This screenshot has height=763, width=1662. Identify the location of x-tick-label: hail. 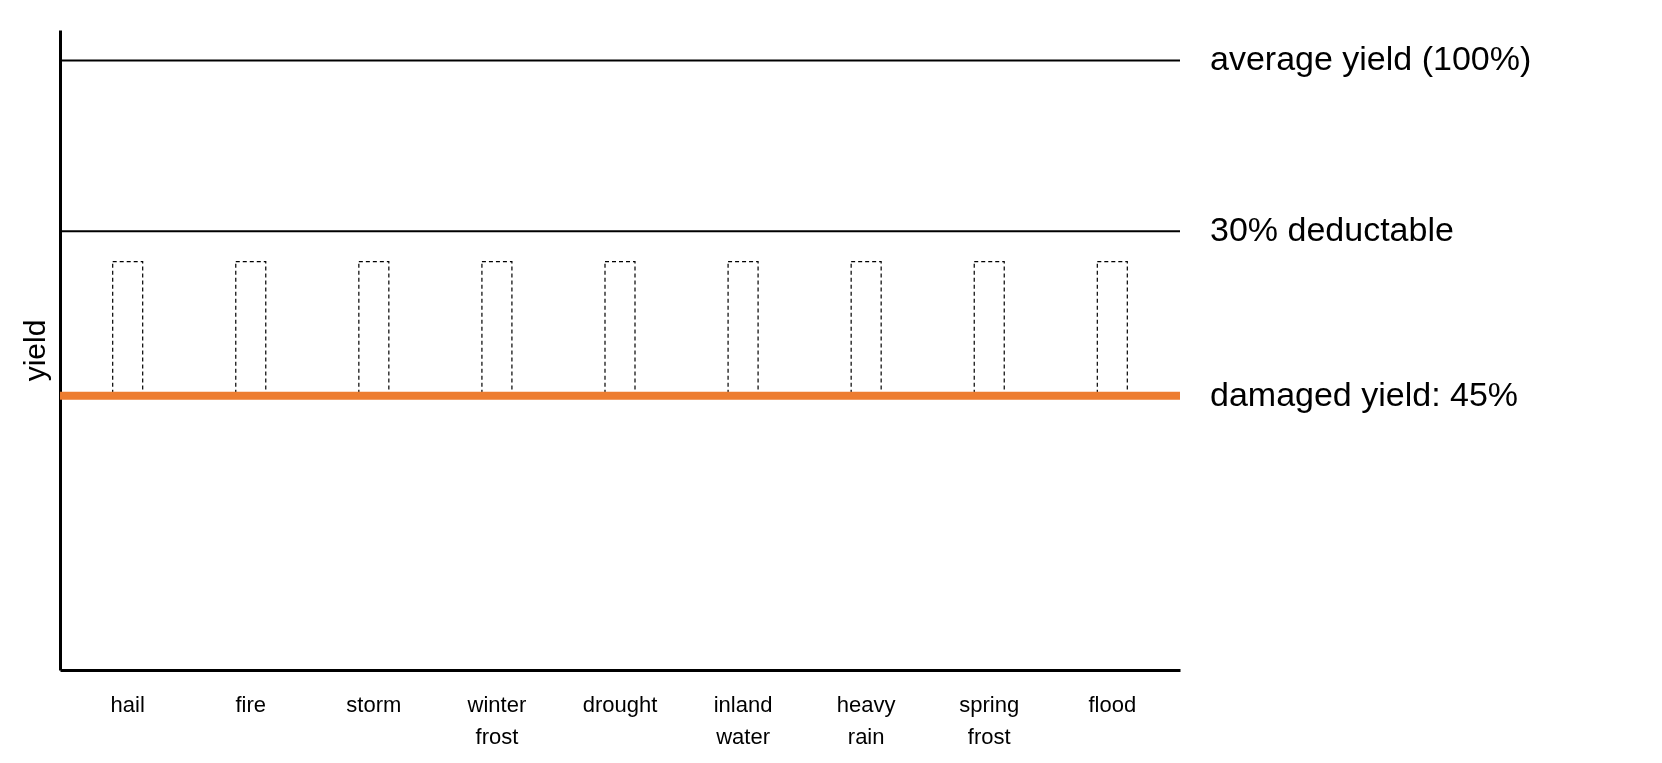
(127, 704).